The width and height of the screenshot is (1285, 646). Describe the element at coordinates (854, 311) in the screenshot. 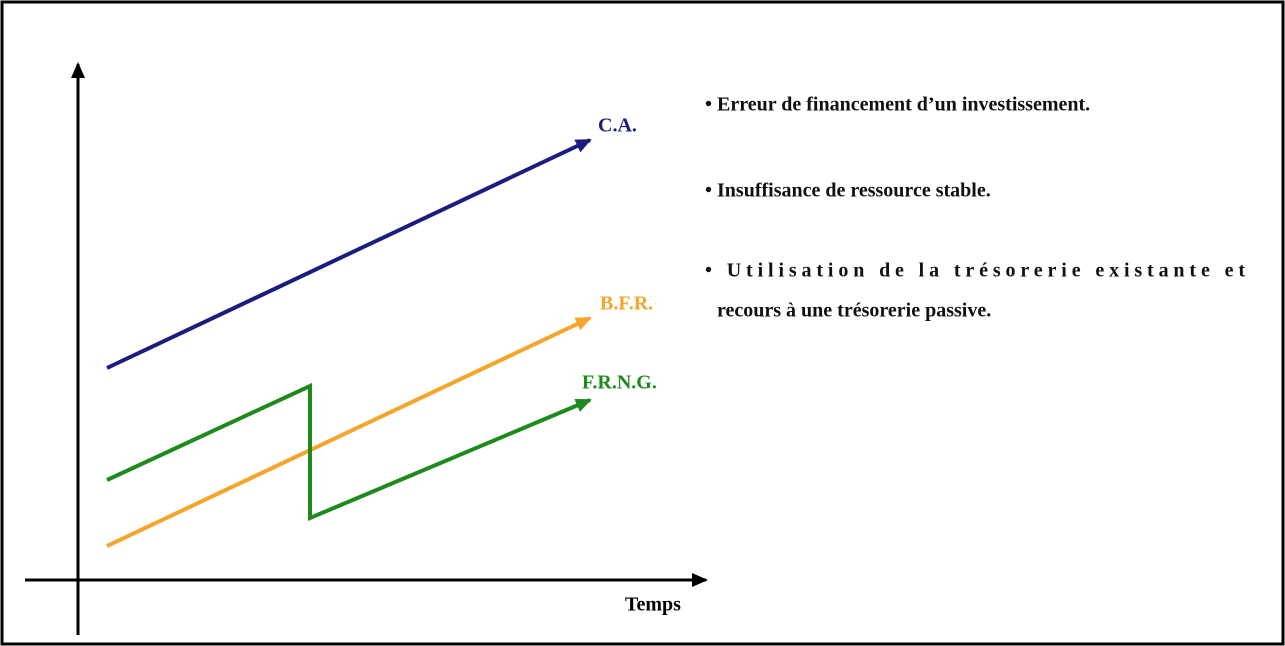

I see `bullet: recours à une trésorerie passive.` at that location.